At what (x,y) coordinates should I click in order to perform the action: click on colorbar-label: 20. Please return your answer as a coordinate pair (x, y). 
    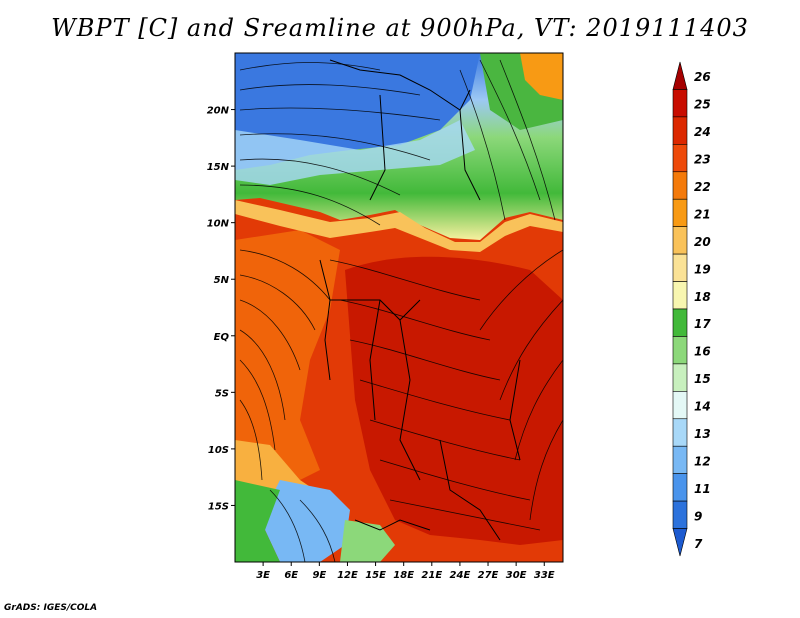
    Looking at the image, I should click on (702, 242).